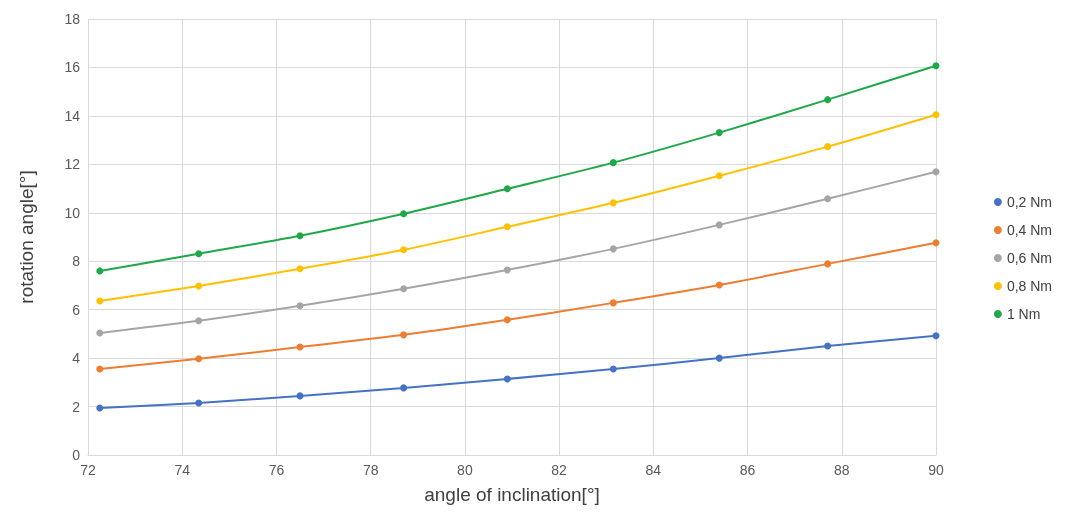  What do you see at coordinates (72, 212) in the screenshot?
I see `y-tick-label: 10` at bounding box center [72, 212].